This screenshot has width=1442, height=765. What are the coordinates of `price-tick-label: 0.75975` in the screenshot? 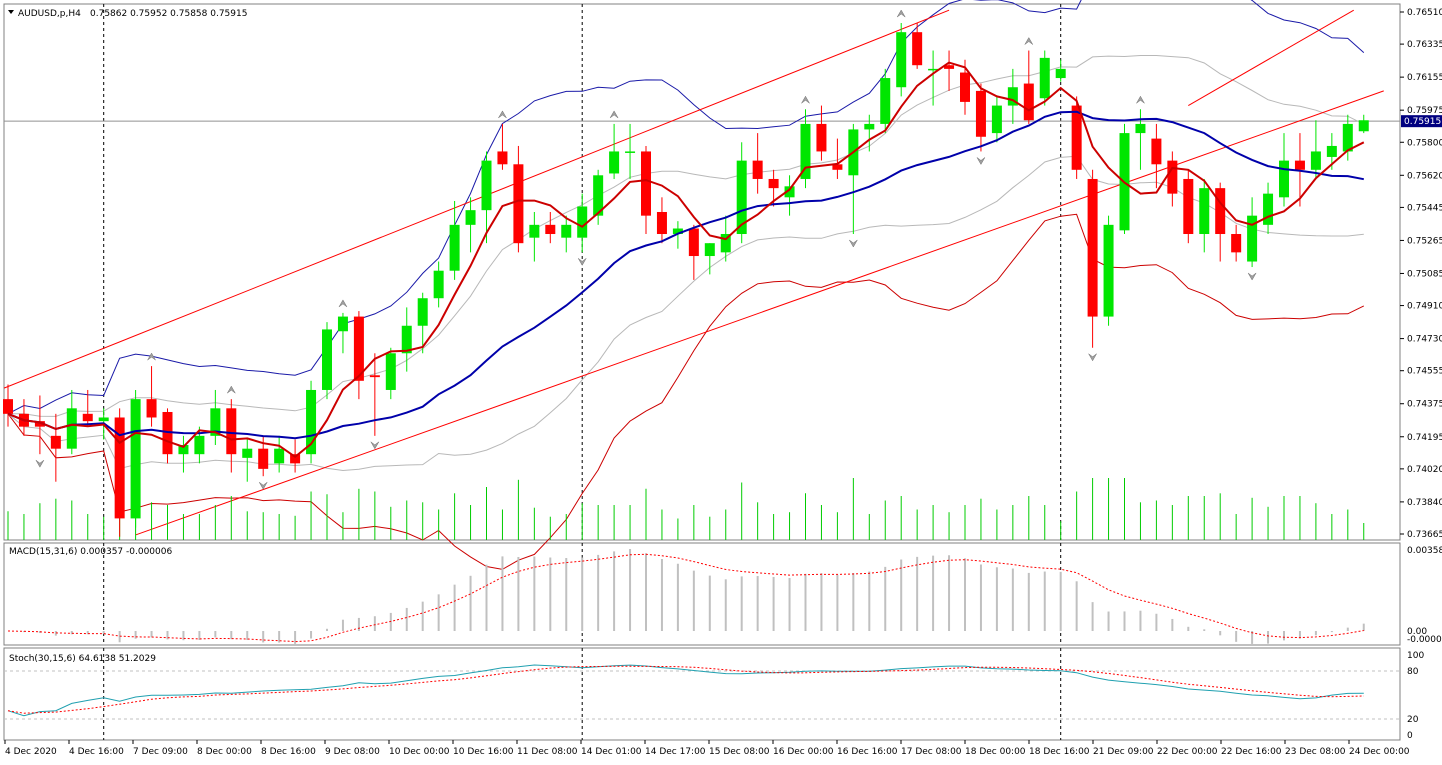 It's located at (1424, 111).